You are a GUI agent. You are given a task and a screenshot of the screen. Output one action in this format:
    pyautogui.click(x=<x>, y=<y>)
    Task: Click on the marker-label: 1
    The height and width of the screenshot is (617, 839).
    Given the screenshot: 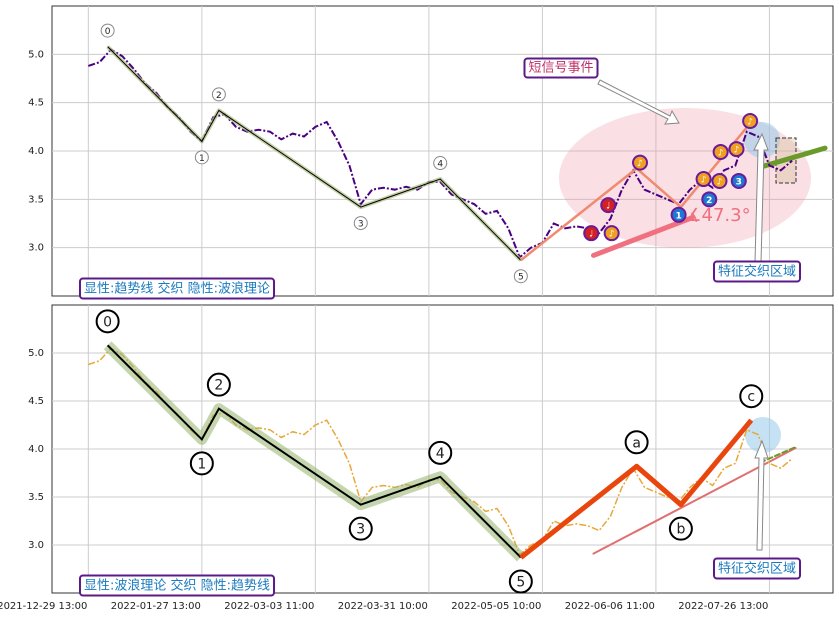 What is the action you would take?
    pyautogui.click(x=678, y=216)
    